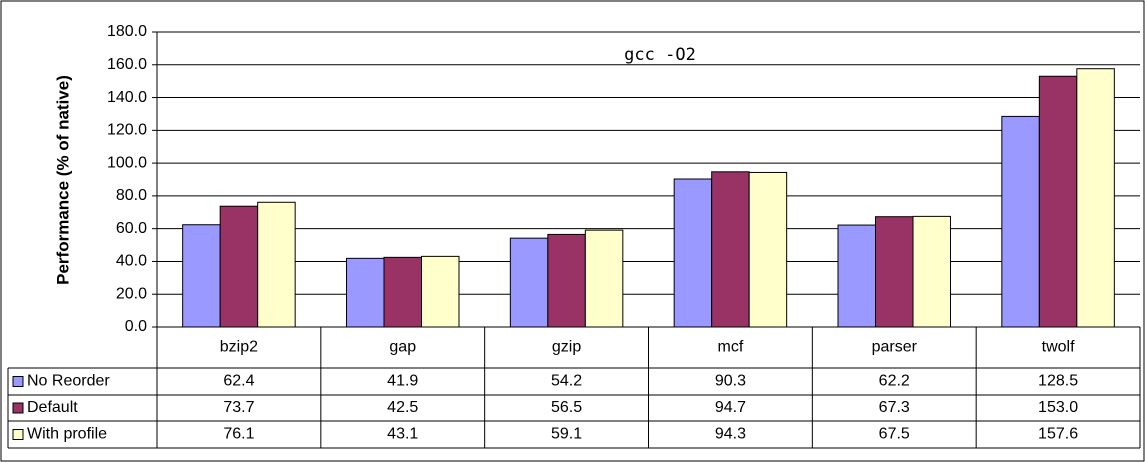 The width and height of the screenshot is (1145, 462). I want to click on y-tick-label: 160.0, so click(127, 64).